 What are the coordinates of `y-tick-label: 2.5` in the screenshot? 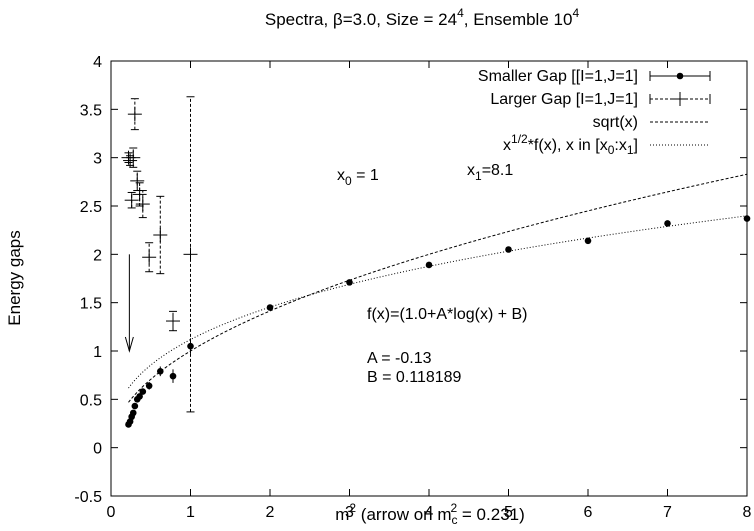 It's located at (91, 207).